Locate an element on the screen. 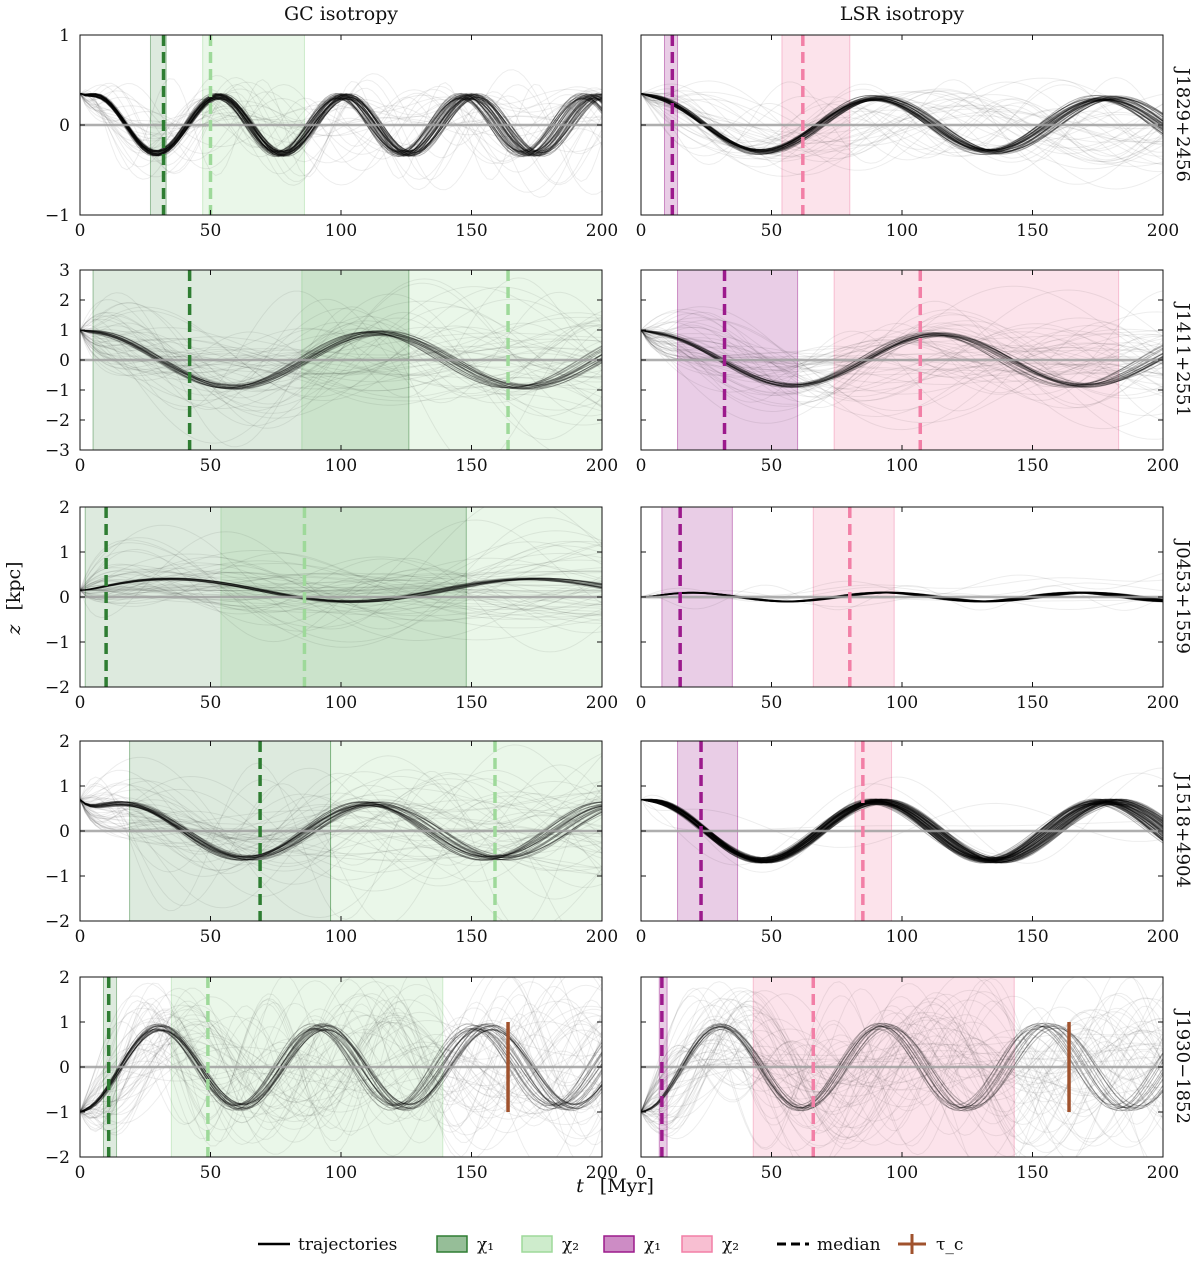  panel-2-1: 0 50 100 150 200 J0453+1559 is located at coordinates (914, 609).